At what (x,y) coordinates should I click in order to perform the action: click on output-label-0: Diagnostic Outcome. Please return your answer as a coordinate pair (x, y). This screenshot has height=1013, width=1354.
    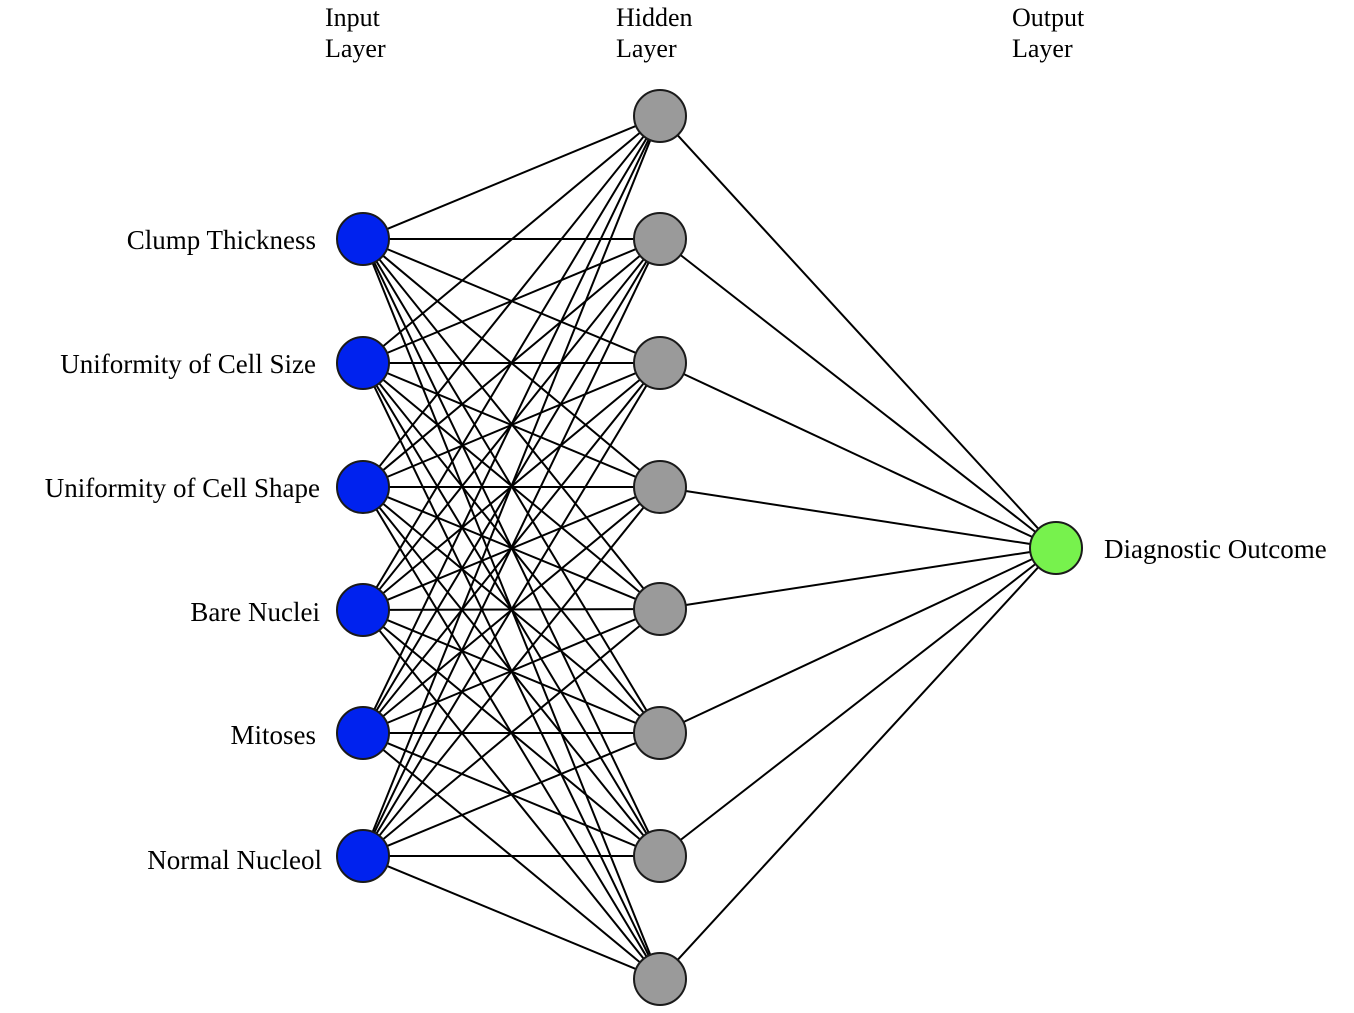
    Looking at the image, I should click on (1215, 549).